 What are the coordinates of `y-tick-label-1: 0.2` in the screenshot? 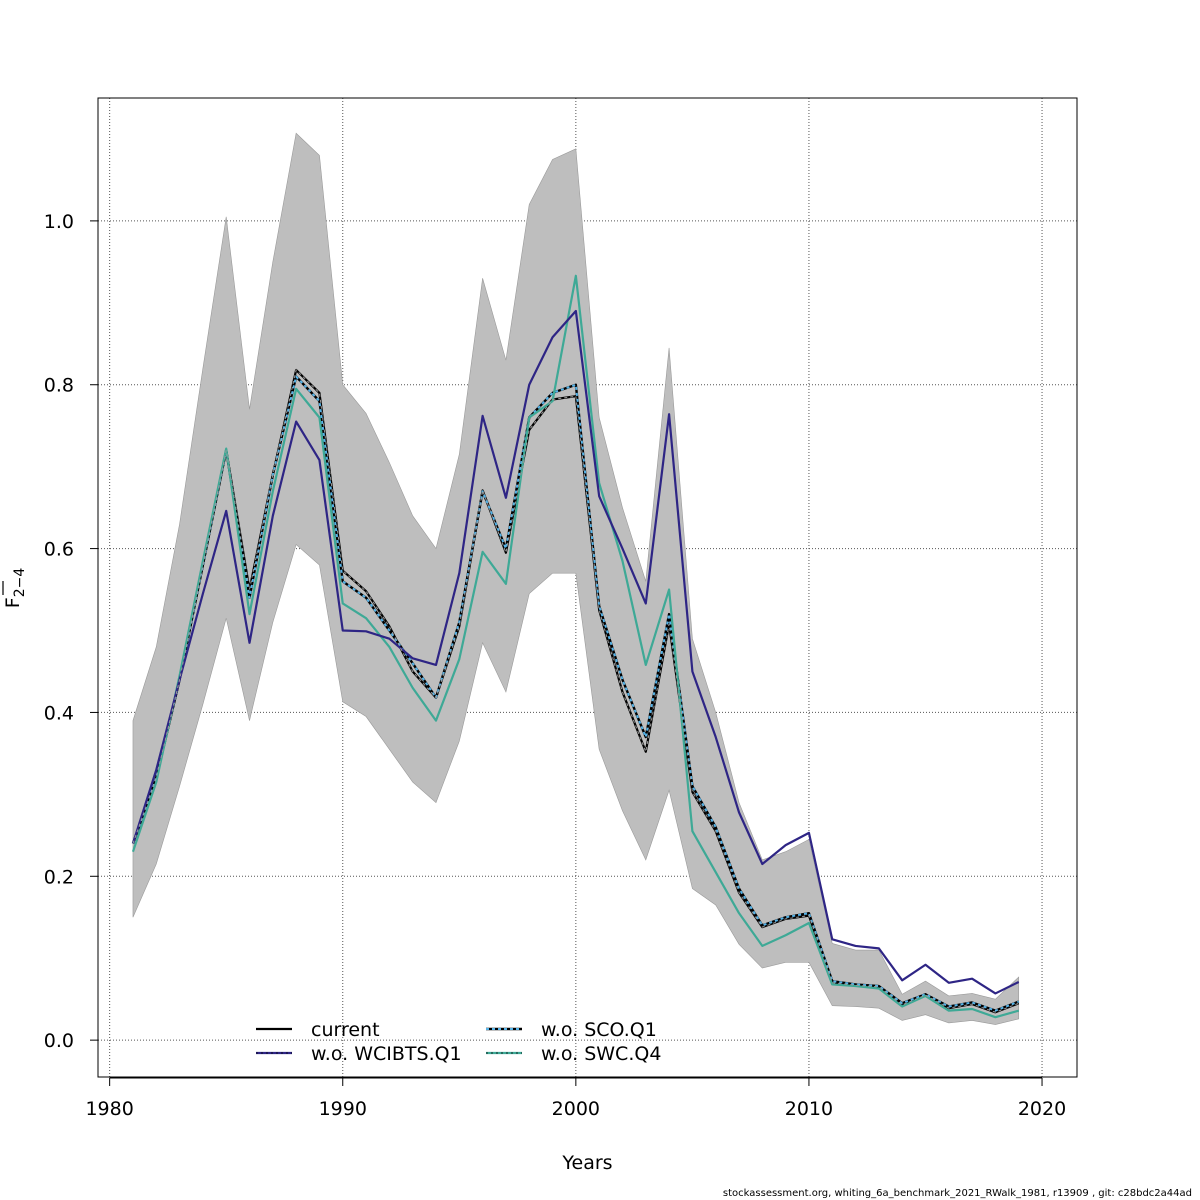 It's located at (59, 877).